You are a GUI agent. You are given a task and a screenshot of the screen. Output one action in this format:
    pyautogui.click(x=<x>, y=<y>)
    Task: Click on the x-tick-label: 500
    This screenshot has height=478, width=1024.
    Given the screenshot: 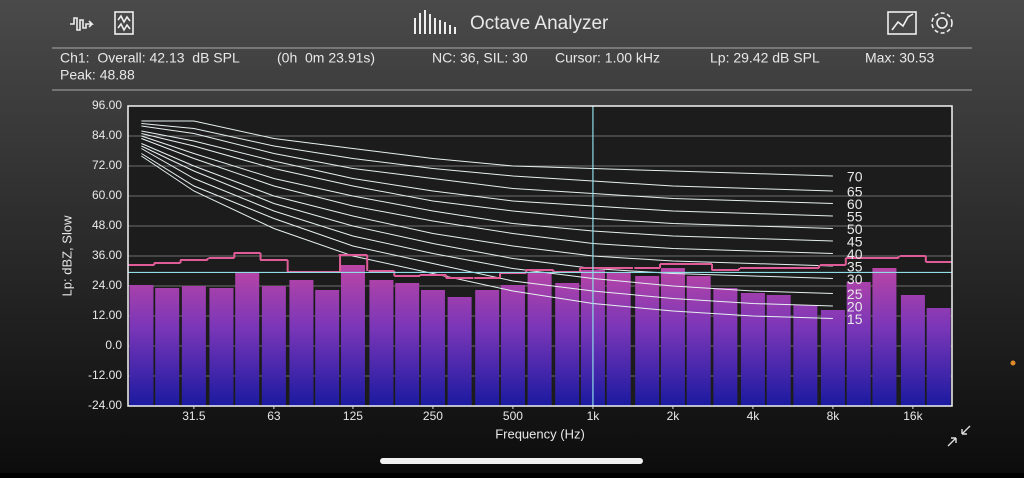 What is the action you would take?
    pyautogui.click(x=513, y=416)
    